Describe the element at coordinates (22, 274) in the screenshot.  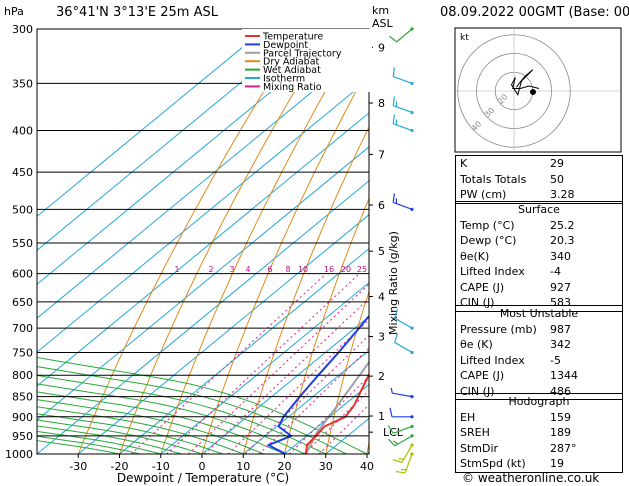
I see `pressure-tick-label: 600` at that location.